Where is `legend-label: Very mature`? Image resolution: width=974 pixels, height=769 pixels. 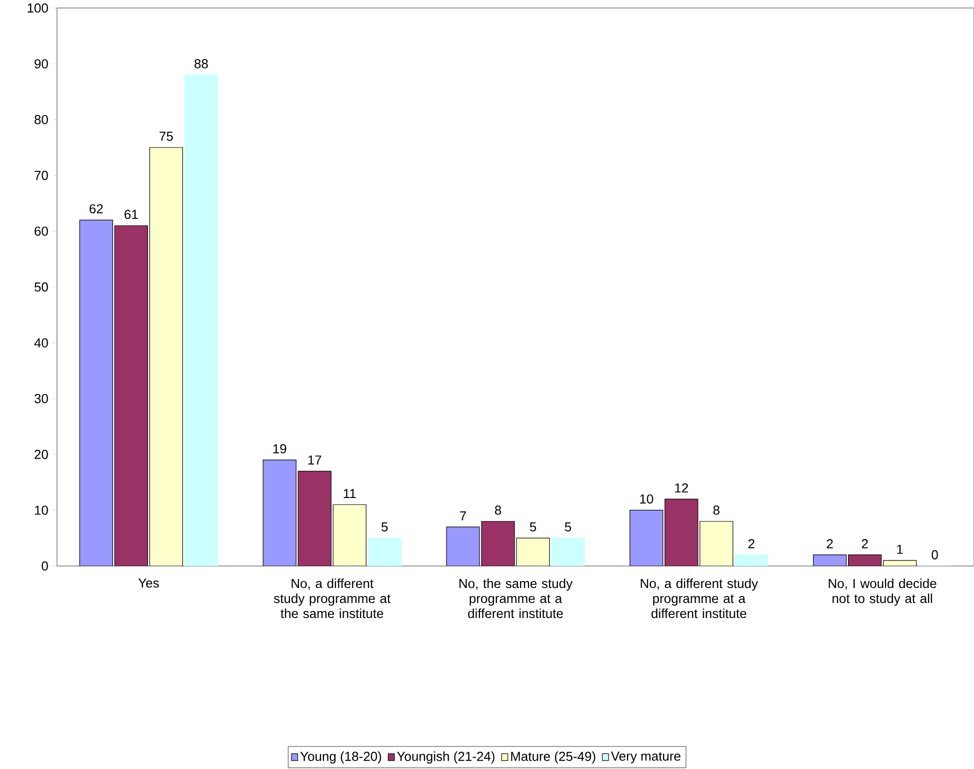
legend-label: Very mature is located at coordinates (645, 758).